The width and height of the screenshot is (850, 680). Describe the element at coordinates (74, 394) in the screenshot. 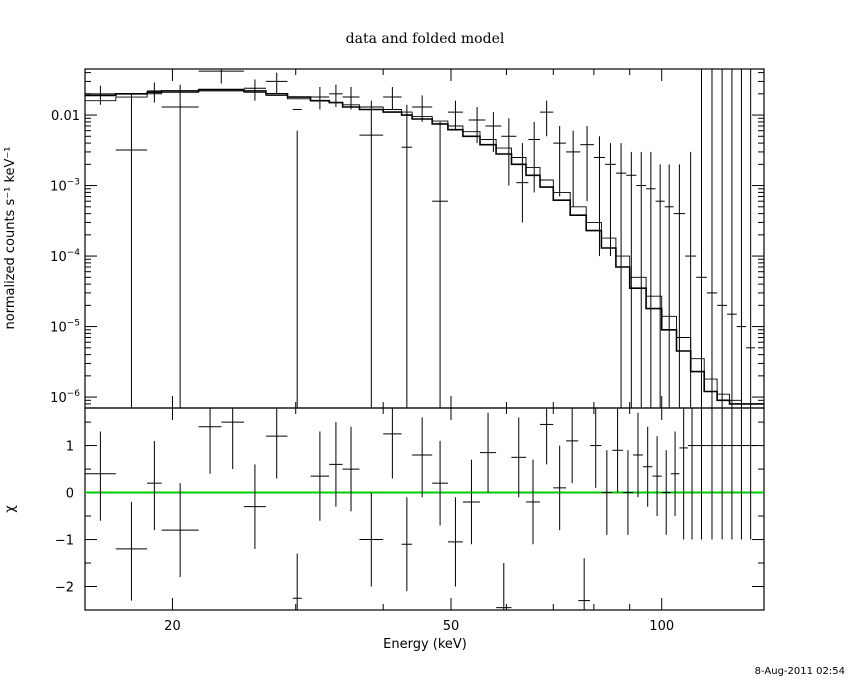

I see `y-tick-label-exponent: −6` at that location.